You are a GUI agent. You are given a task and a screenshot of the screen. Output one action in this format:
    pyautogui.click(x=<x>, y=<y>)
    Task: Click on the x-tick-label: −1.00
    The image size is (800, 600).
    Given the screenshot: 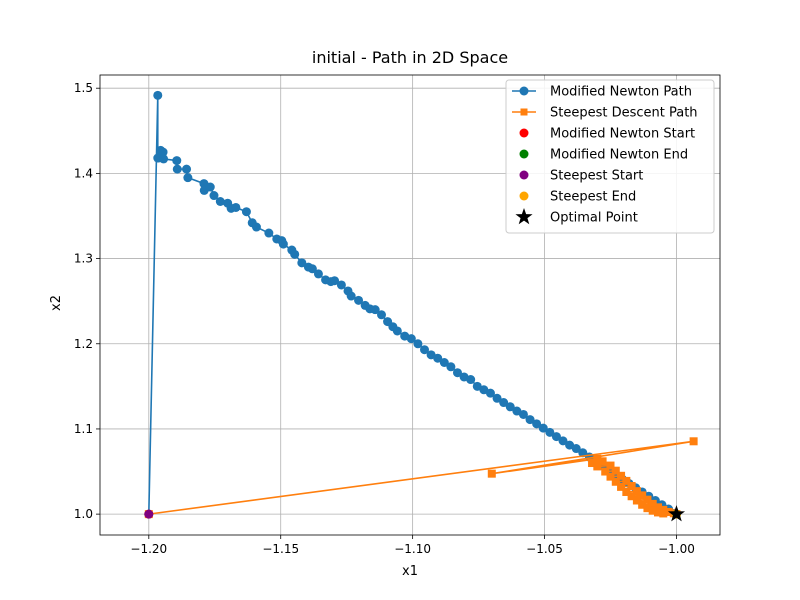 What is the action you would take?
    pyautogui.click(x=676, y=549)
    